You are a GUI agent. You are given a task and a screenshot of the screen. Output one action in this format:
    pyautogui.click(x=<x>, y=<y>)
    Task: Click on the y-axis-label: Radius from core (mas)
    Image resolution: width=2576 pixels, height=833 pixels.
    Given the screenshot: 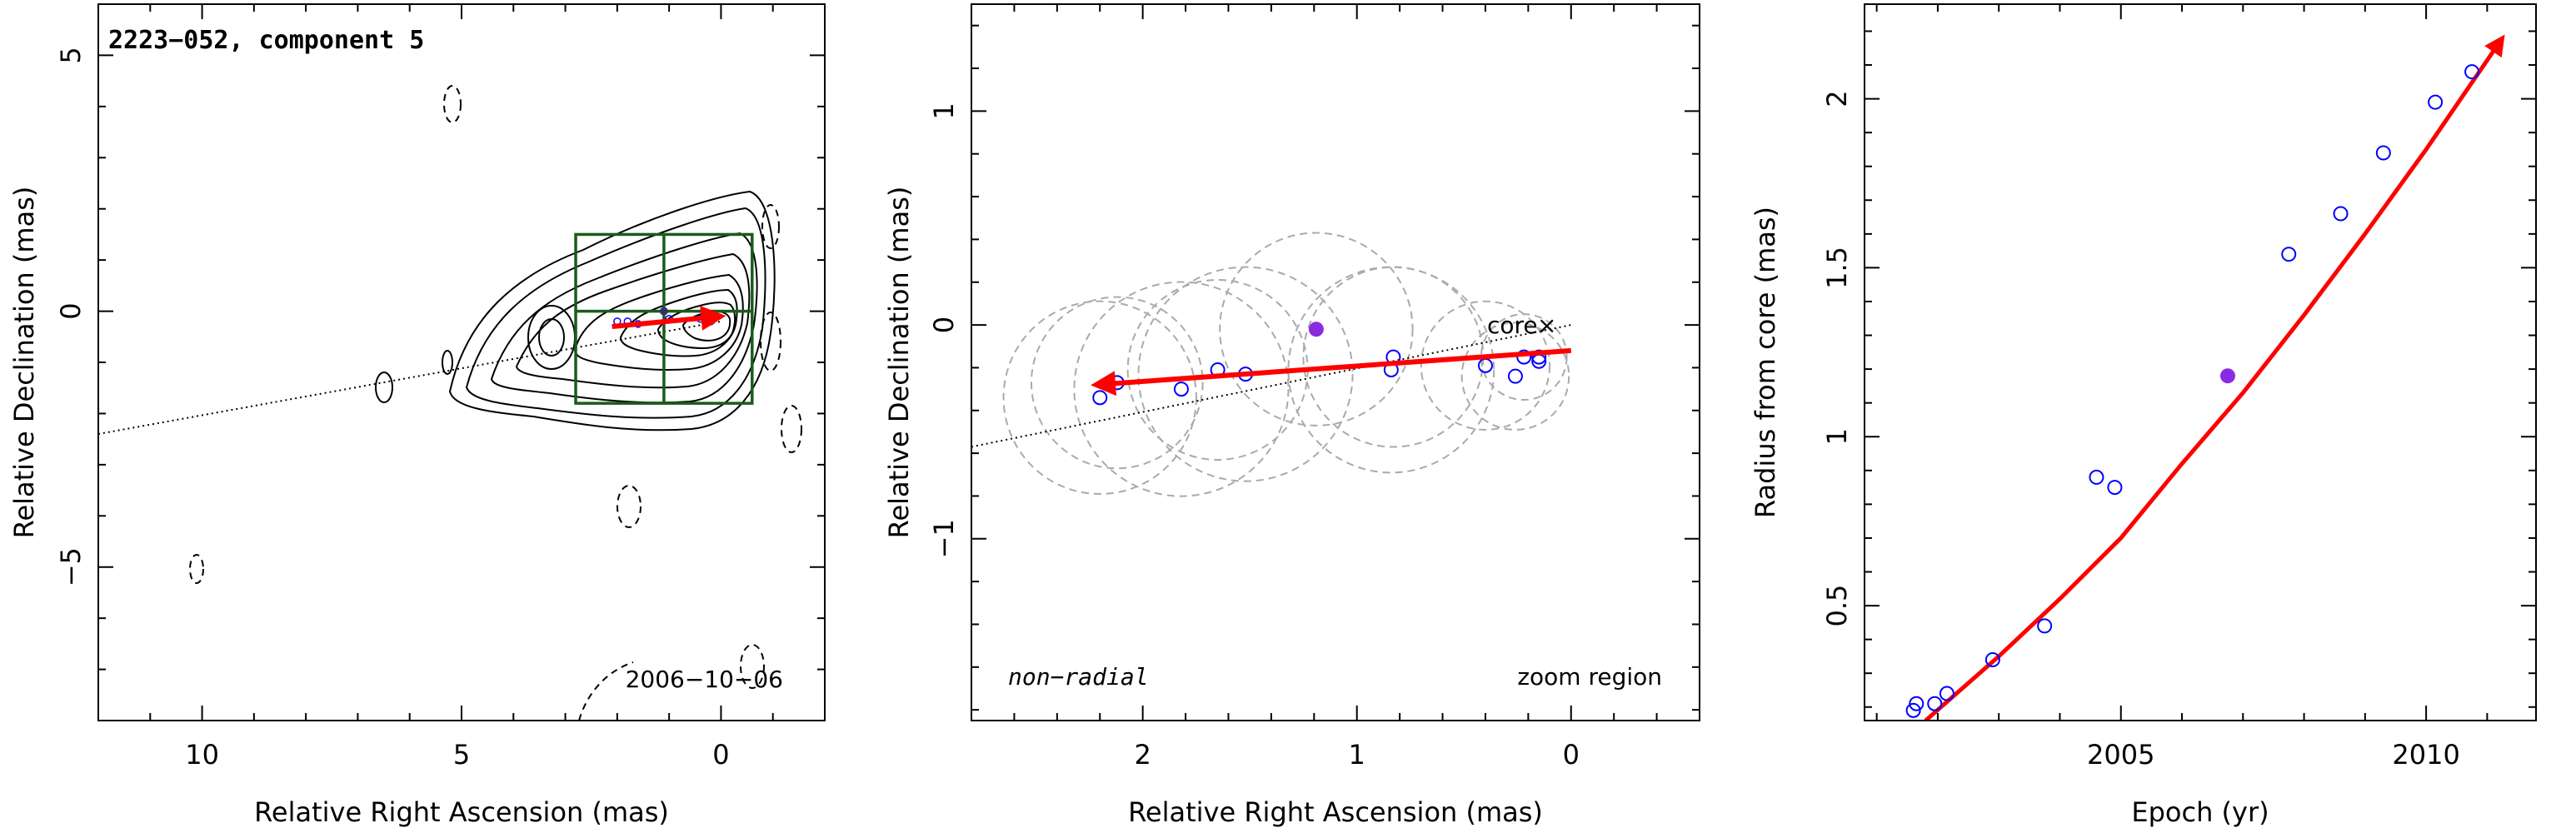 What is the action you would take?
    pyautogui.click(x=1765, y=362)
    